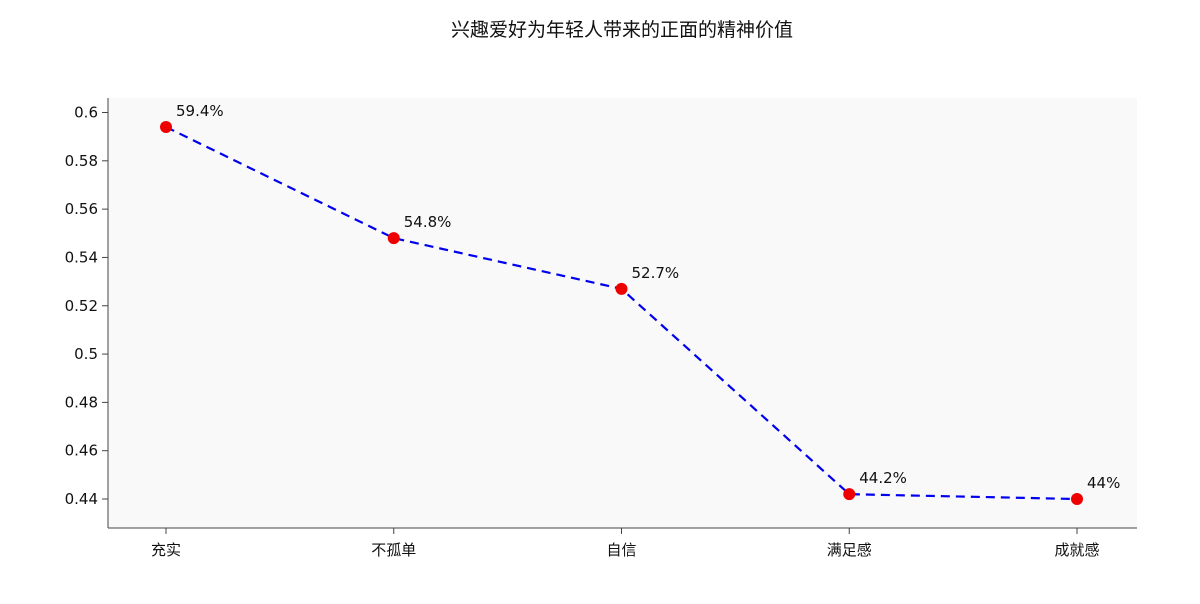 The height and width of the screenshot is (604, 1200). I want to click on y-tick-label: 0.48, so click(81, 402).